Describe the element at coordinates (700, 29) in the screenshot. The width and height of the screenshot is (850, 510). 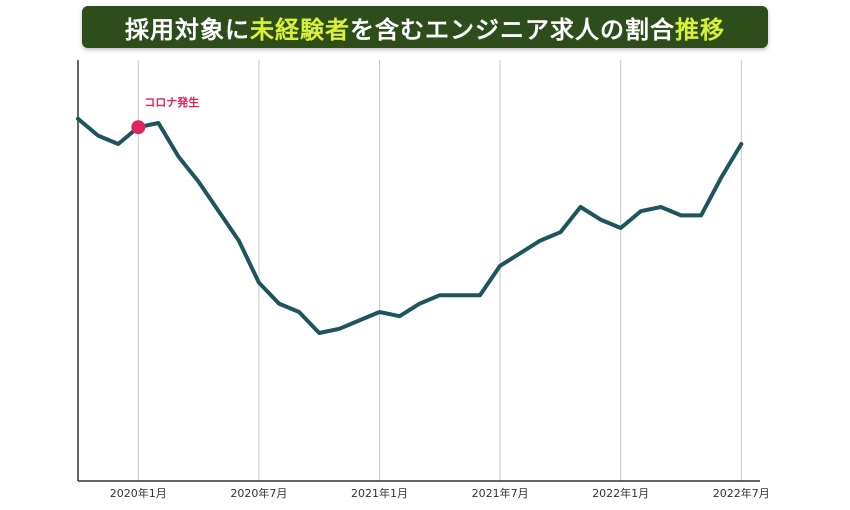
I see `title-segment-4: 推移` at that location.